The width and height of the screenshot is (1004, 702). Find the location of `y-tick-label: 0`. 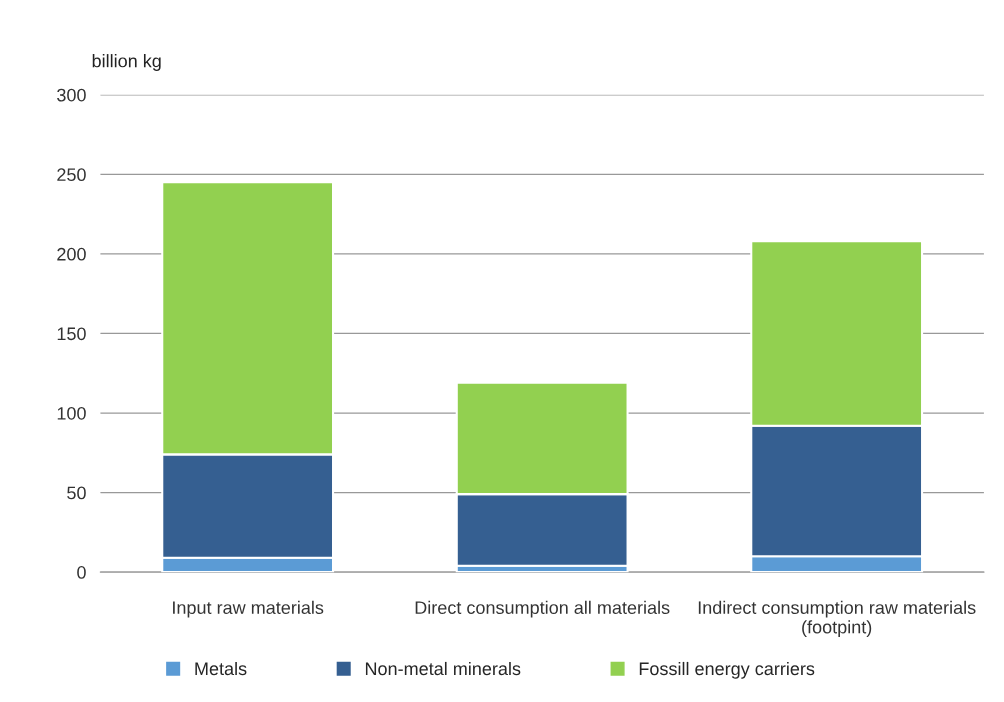

y-tick-label: 0 is located at coordinates (81, 572).